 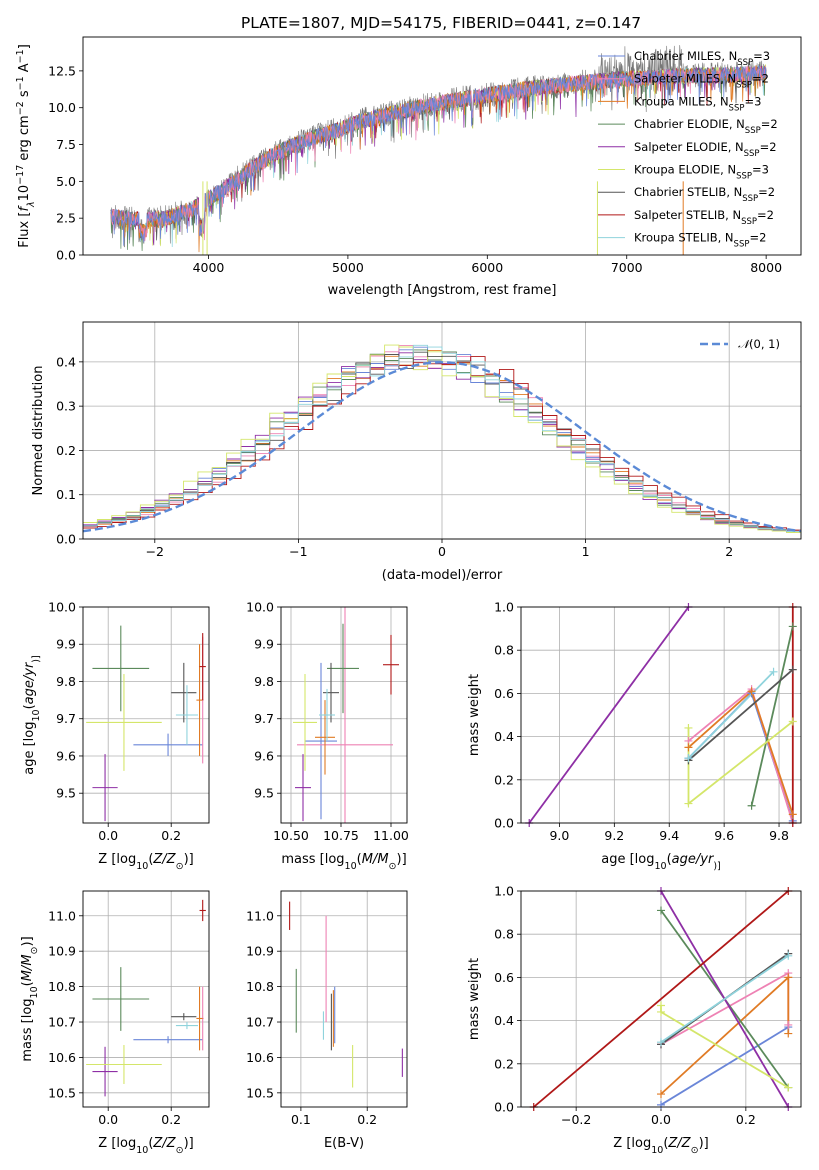 I want to click on gridlines, so click(x=344, y=714).